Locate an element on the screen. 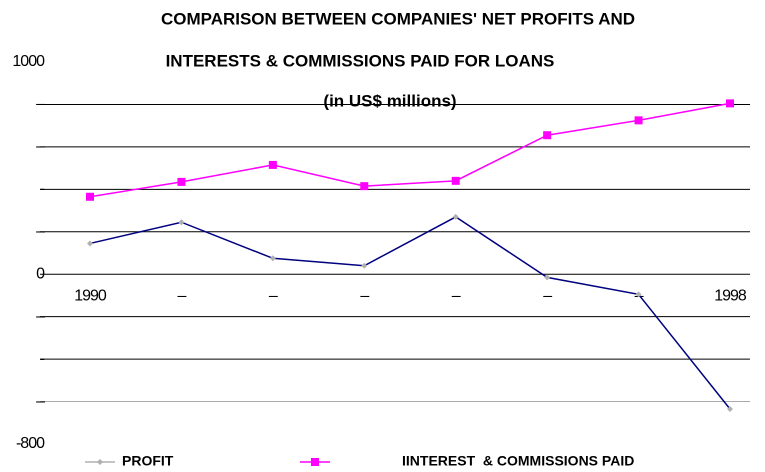 Image resolution: width=765 pixels, height=472 pixels. chart-subtitle: (in US$ millions) is located at coordinates (389, 100).